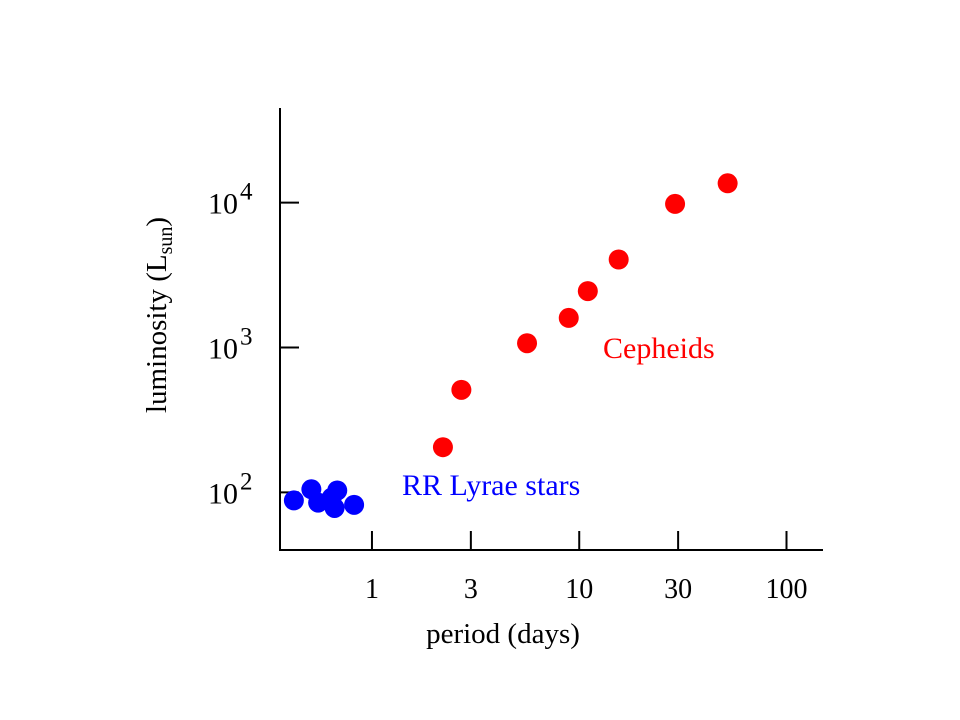 This screenshot has width=960, height=720. What do you see at coordinates (586, 568) in the screenshot?
I see `x-ticks: 1 3 10 30 100` at bounding box center [586, 568].